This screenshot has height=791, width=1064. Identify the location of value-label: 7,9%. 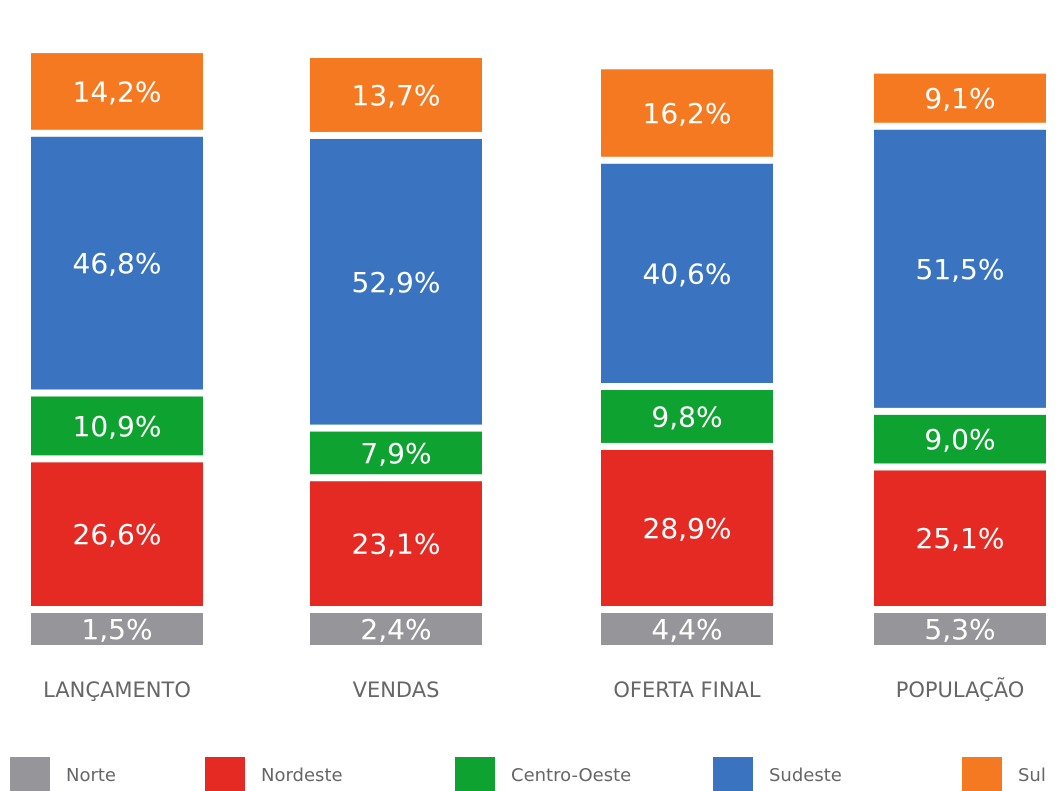
(395, 453).